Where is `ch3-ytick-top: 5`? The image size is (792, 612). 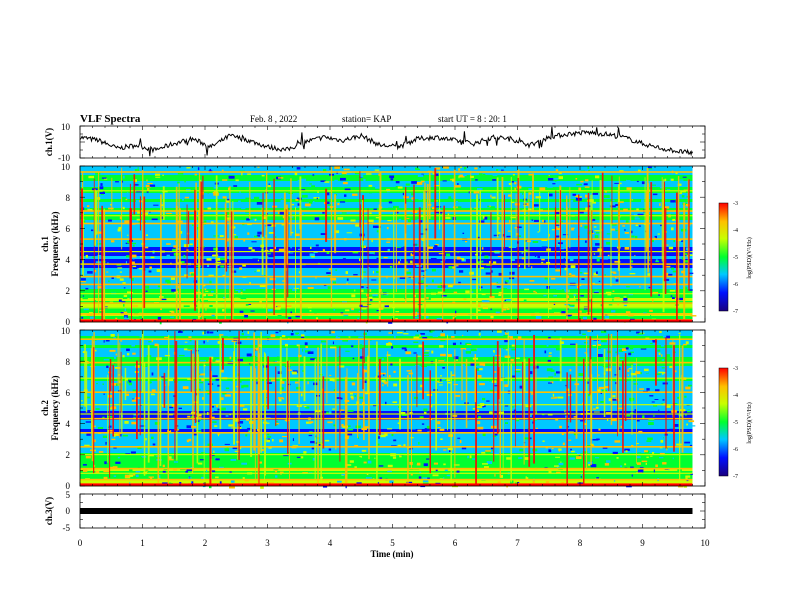
ch3-ytick-top: 5 is located at coordinates (68, 495).